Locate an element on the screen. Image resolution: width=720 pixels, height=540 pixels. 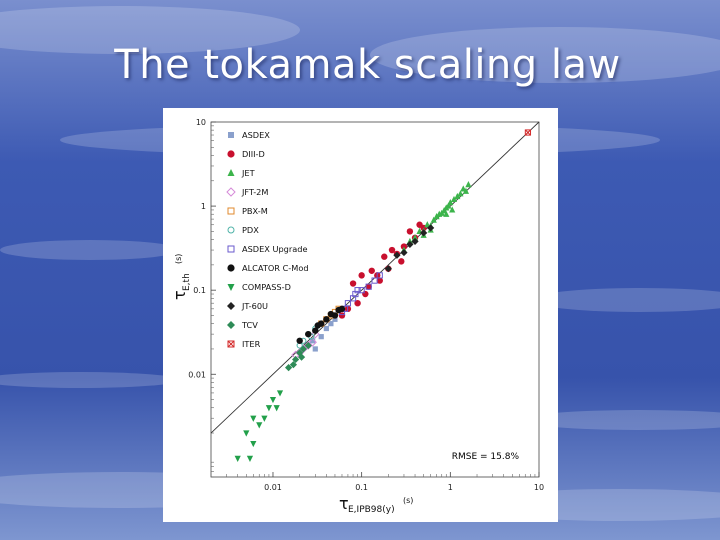
series-compass-d is located at coordinates (259, 426).